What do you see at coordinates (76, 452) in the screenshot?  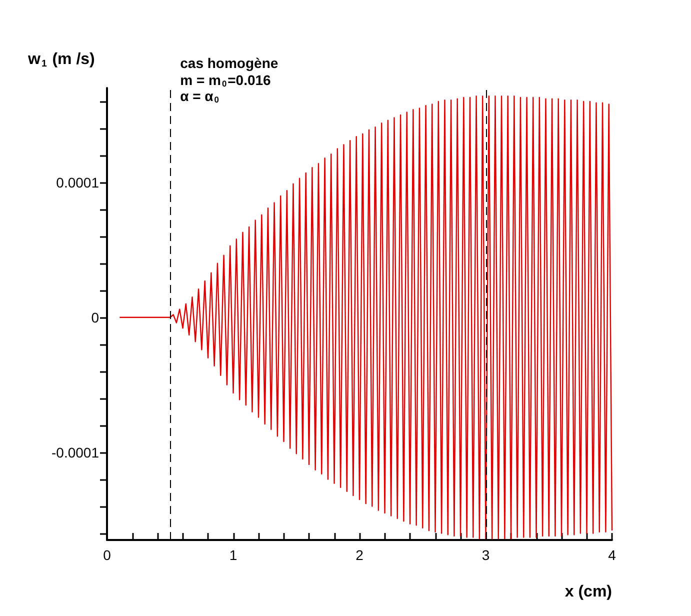 I see `y-tick-label: -0.0001` at bounding box center [76, 452].